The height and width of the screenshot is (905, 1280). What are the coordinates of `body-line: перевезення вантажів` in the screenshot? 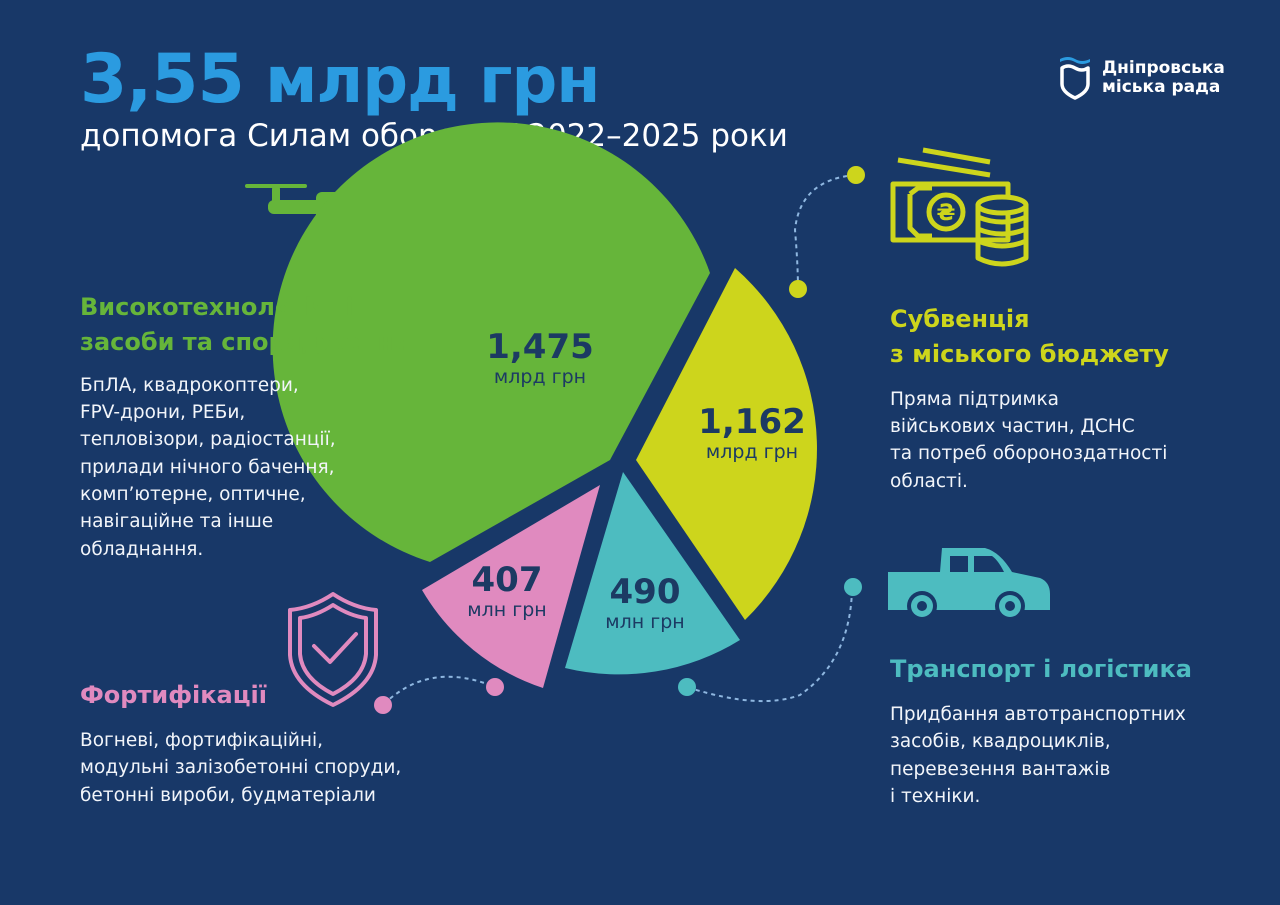 It's located at (1000, 769).